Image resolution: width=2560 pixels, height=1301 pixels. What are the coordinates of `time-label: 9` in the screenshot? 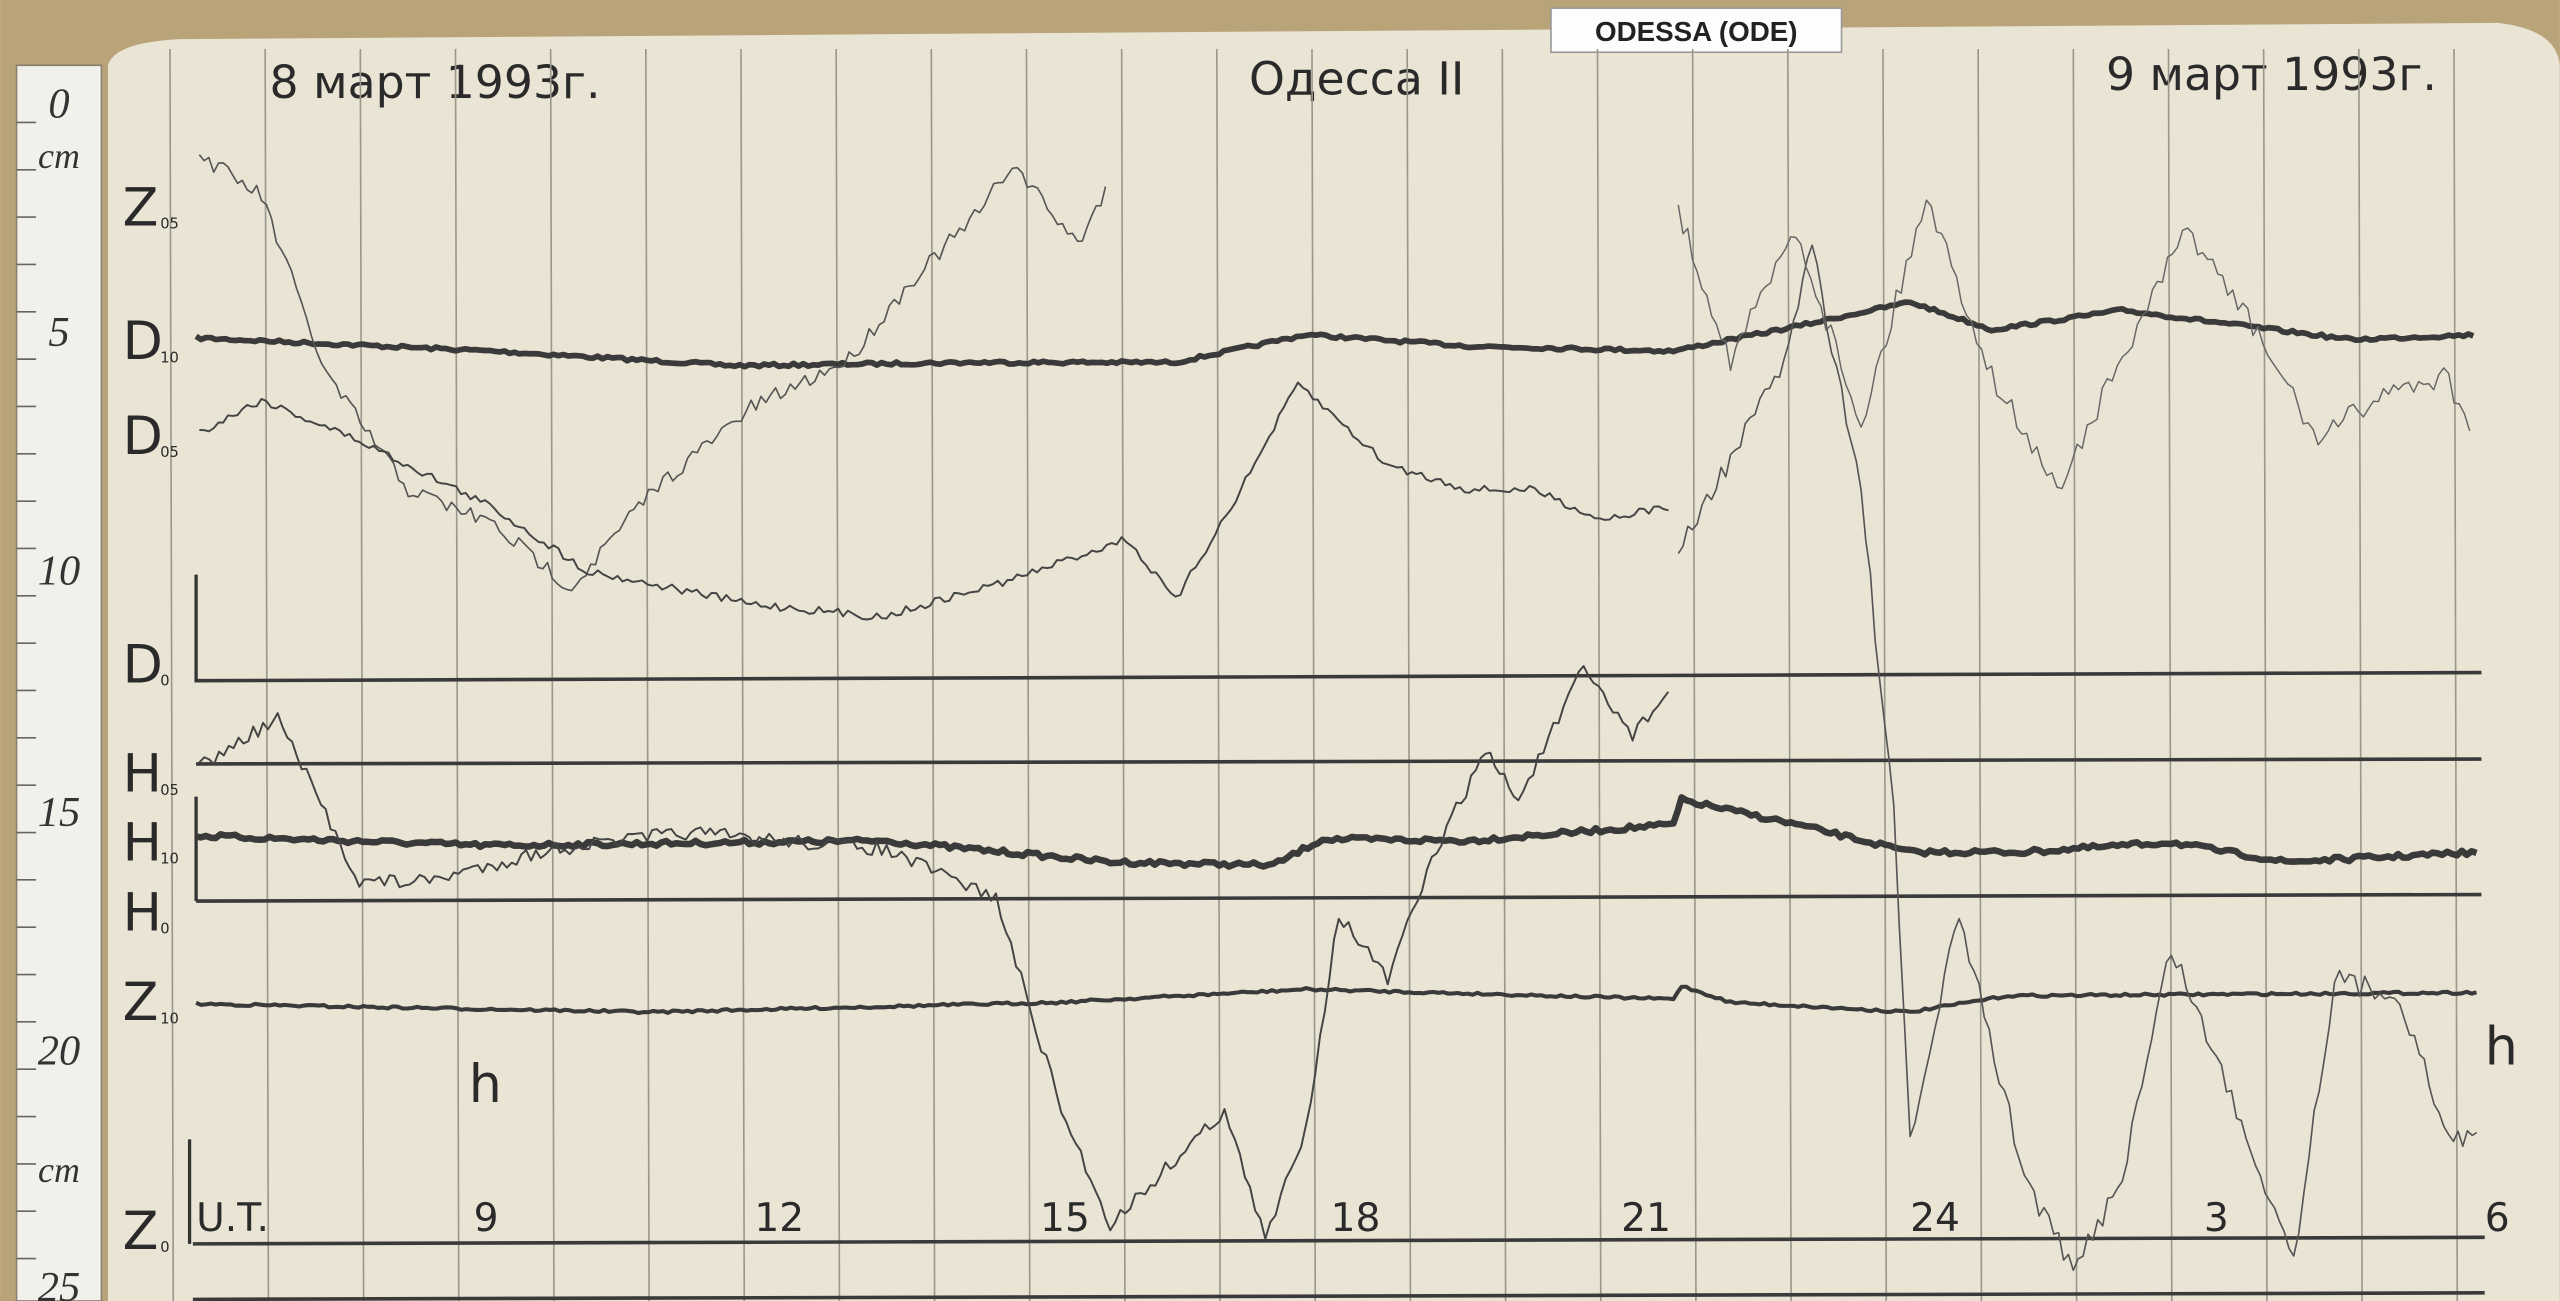 It's located at (486, 1218).